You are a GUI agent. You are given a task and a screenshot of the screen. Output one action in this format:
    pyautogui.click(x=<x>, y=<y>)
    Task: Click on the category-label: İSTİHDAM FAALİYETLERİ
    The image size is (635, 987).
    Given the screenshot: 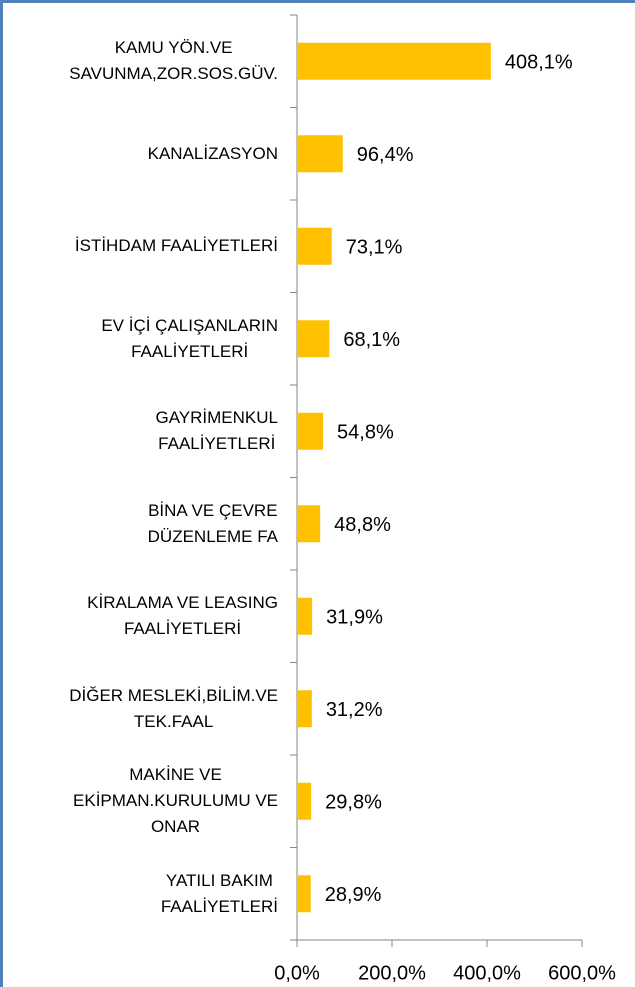 What is the action you would take?
    pyautogui.click(x=176, y=246)
    